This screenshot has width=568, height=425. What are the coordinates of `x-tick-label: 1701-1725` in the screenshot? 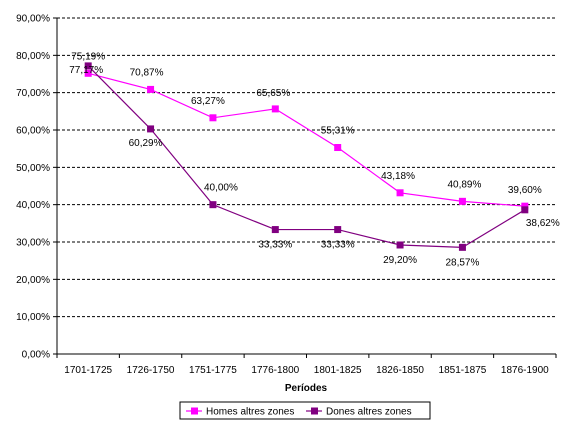 It's located at (88, 370).